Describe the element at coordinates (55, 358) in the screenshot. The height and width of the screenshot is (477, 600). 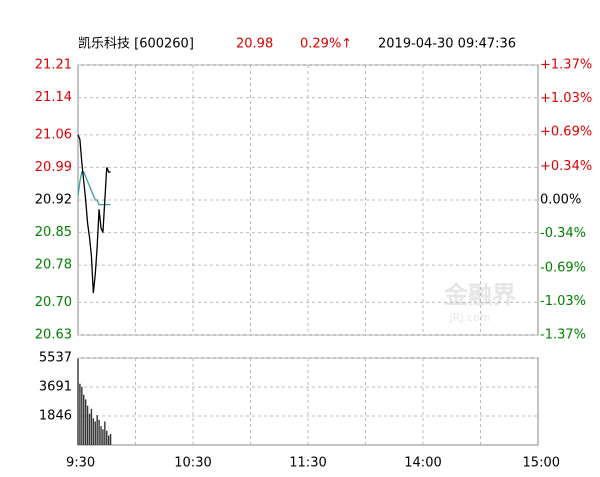
I see `volume-tick-label: 5537` at that location.